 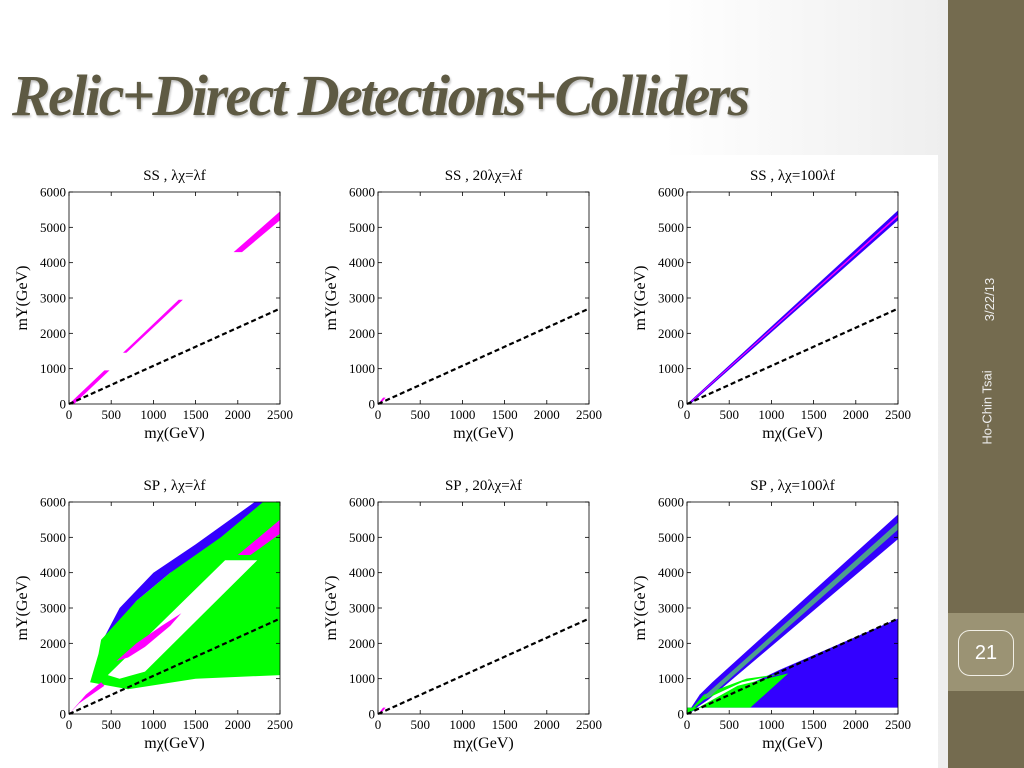 What do you see at coordinates (483, 486) in the screenshot?
I see `chart-title: SP , 20λχ=λf` at bounding box center [483, 486].